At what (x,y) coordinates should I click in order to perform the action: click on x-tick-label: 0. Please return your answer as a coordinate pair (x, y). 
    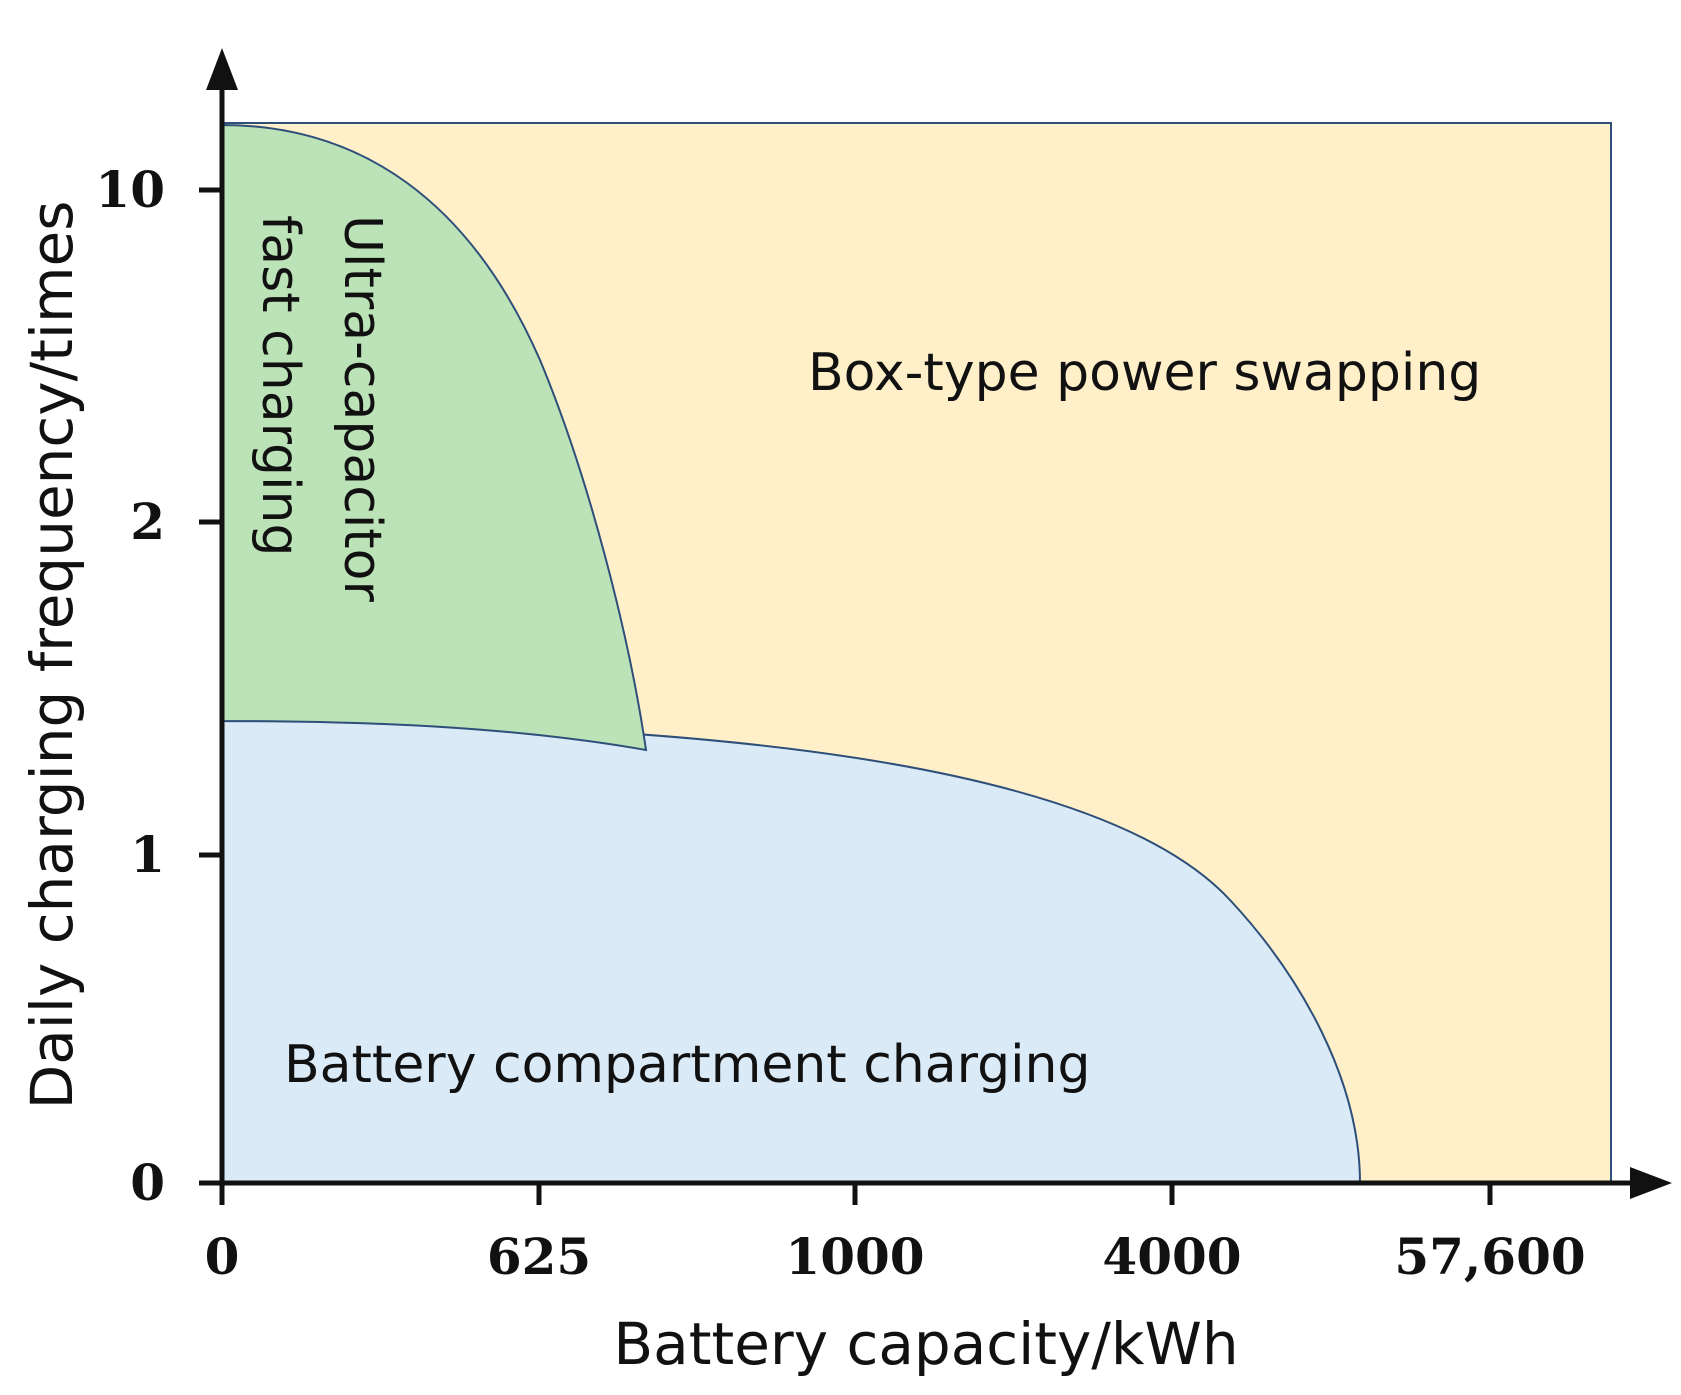
    Looking at the image, I should click on (222, 1256).